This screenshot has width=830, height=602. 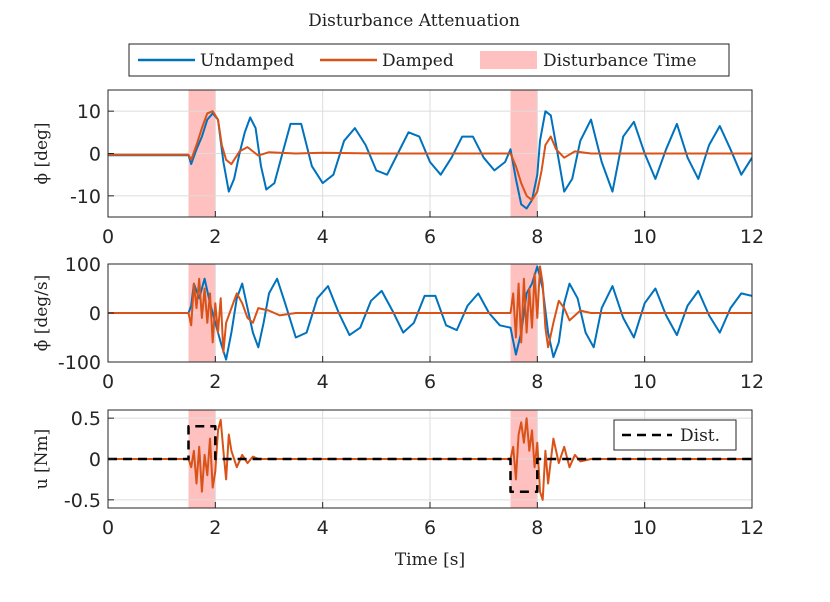 I want to click on y-tick-label: 10, so click(x=89, y=112).